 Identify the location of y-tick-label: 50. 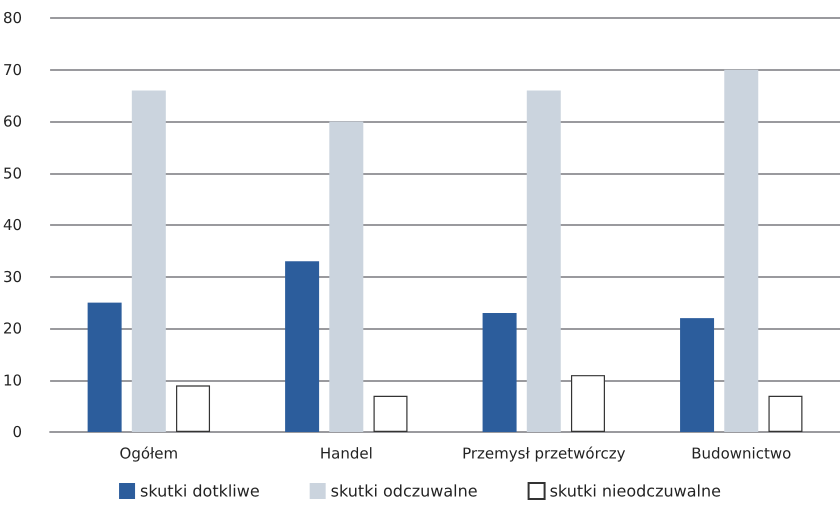
(12, 173).